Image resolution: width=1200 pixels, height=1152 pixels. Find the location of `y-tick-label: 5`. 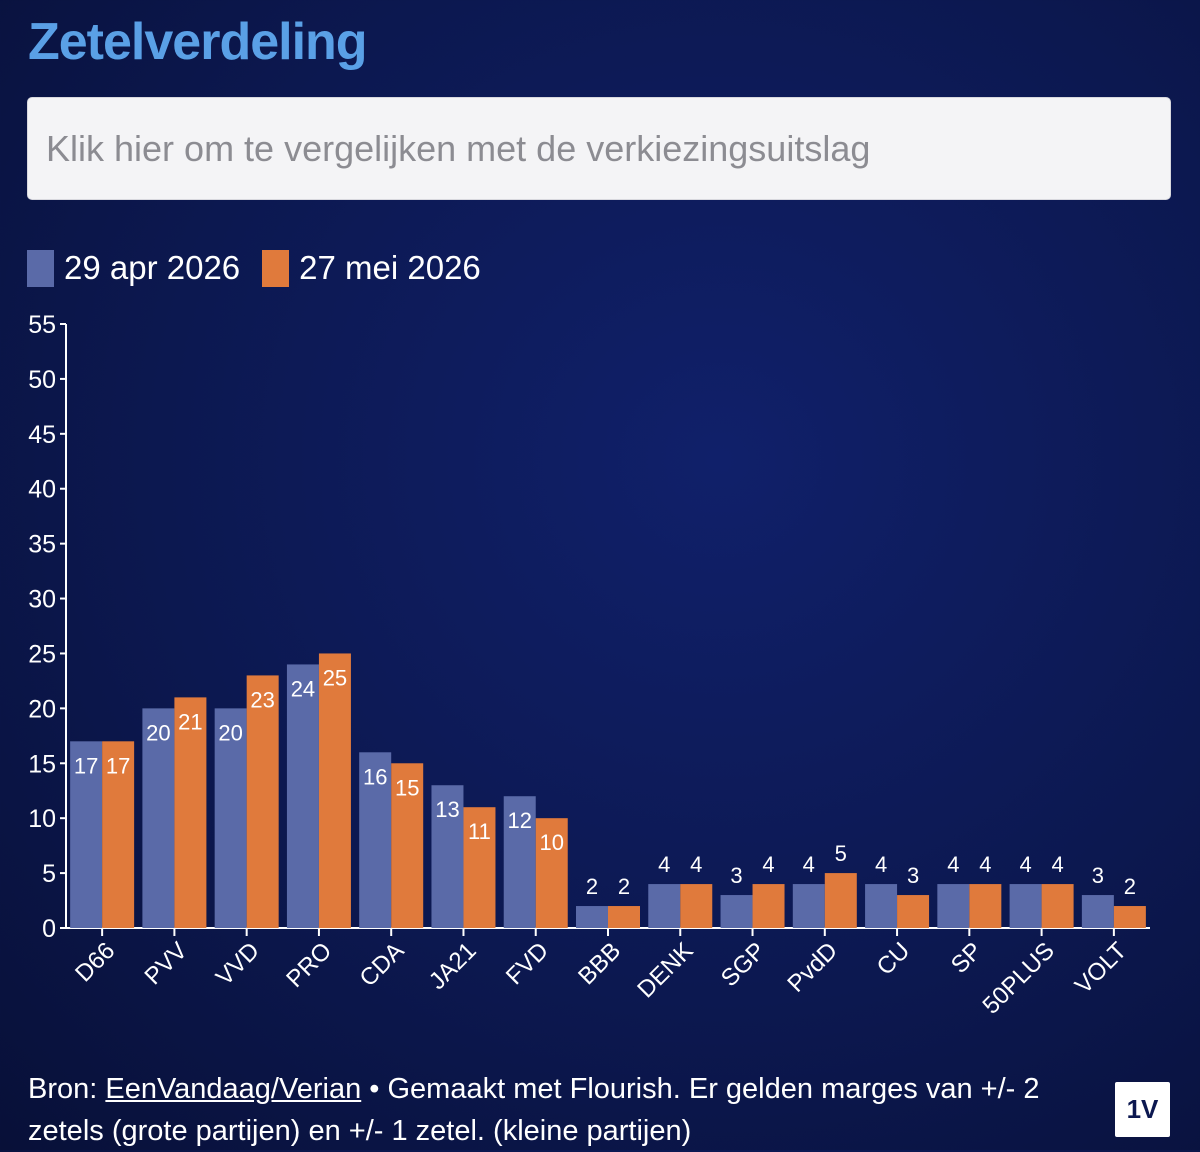

y-tick-label: 5 is located at coordinates (49, 874).